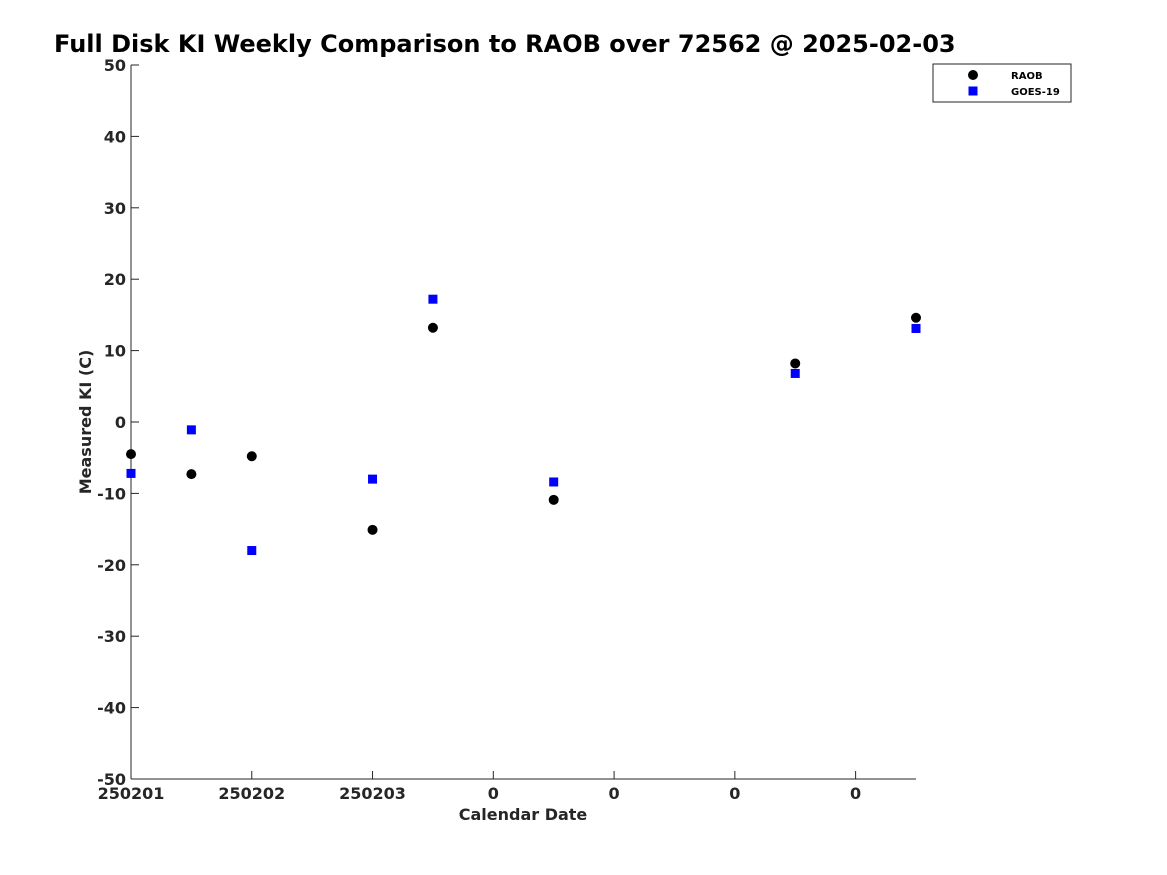 This screenshot has width=1167, height=875. I want to click on x-tick-label: 250203, so click(372, 793).